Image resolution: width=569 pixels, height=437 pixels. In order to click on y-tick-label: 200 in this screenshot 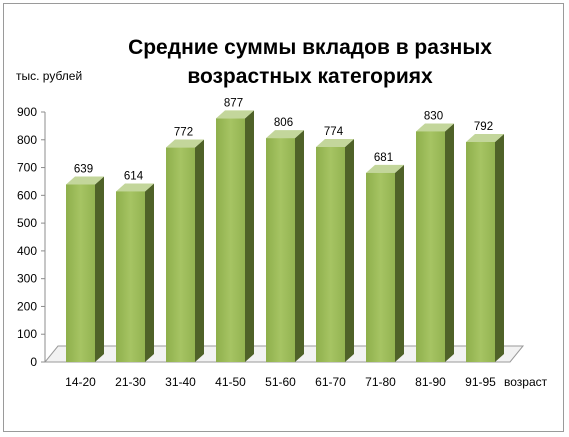, I will do `click(27, 306)`.